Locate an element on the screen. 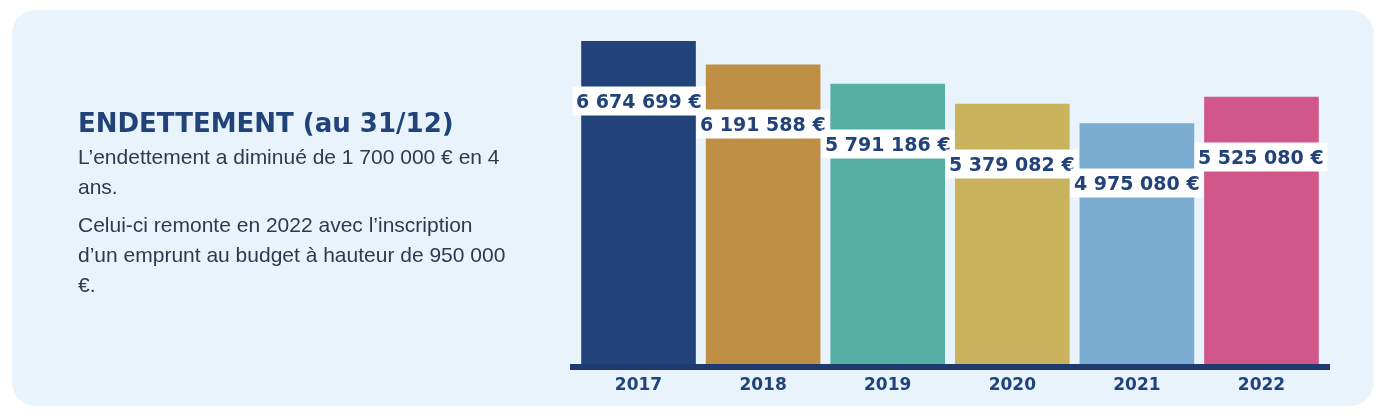 This screenshot has height=416, width=1389. data-label: 6 191 588 € is located at coordinates (763, 124).